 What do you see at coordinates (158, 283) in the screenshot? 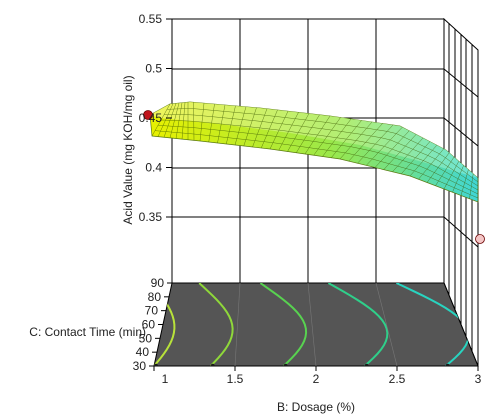
I see `y-tick-label: 90` at bounding box center [158, 283].